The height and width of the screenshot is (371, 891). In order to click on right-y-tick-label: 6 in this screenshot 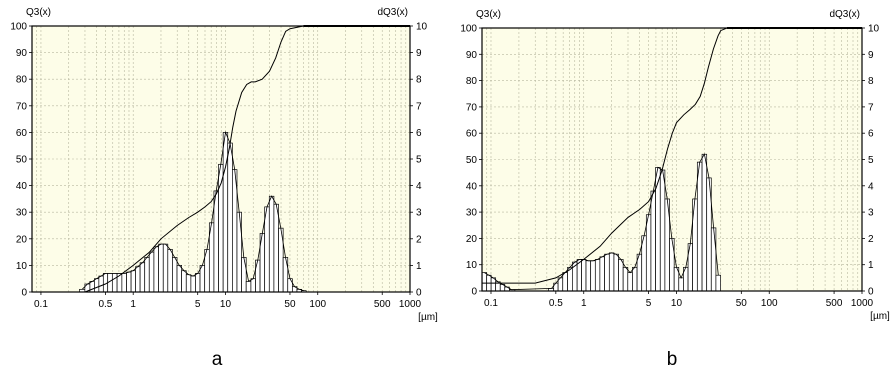, I will do `click(871, 134)`.